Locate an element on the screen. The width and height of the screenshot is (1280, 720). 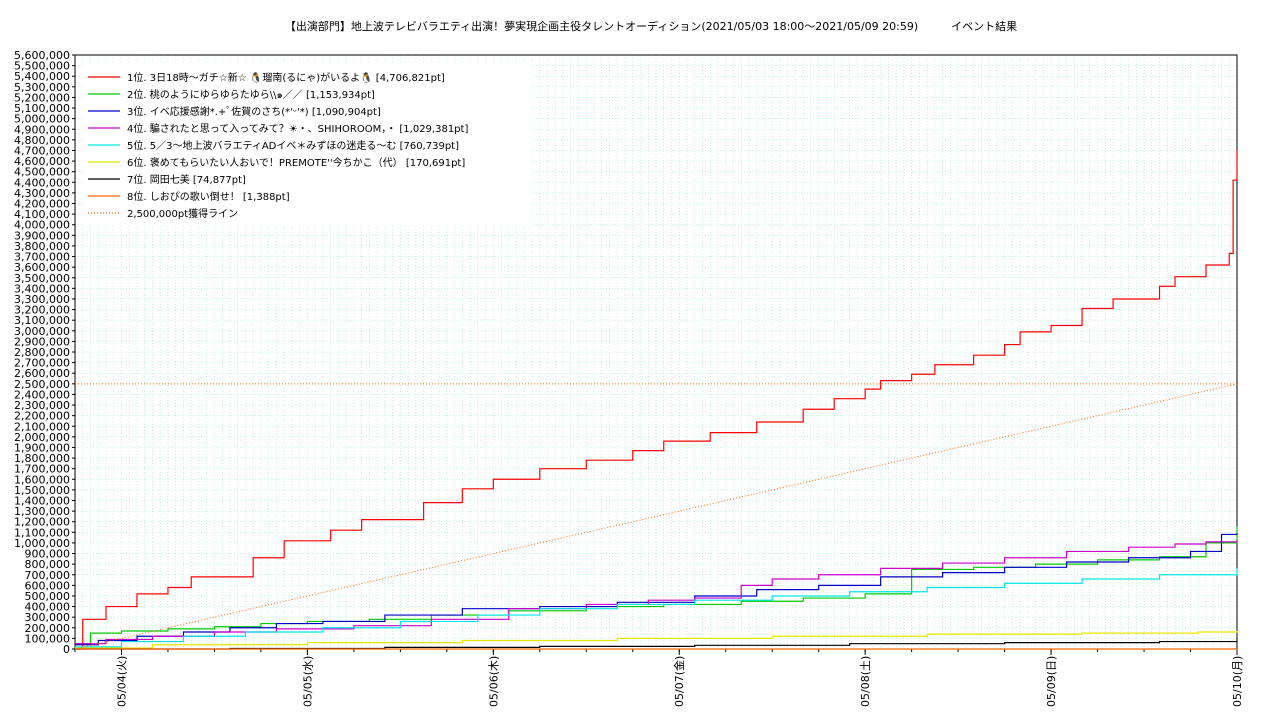
y-tick-label: 3,100,000 is located at coordinates (42, 320).